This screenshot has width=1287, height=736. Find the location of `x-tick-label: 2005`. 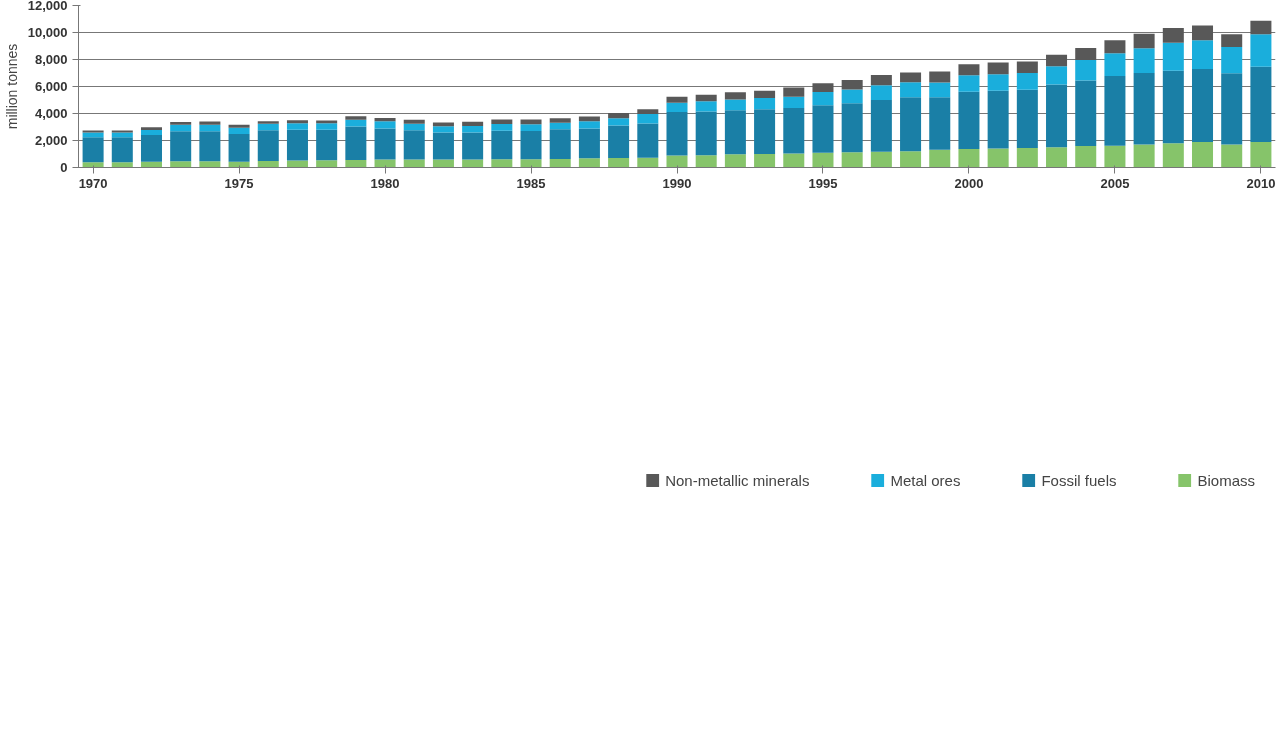

x-tick-label: 2005 is located at coordinates (1115, 183).